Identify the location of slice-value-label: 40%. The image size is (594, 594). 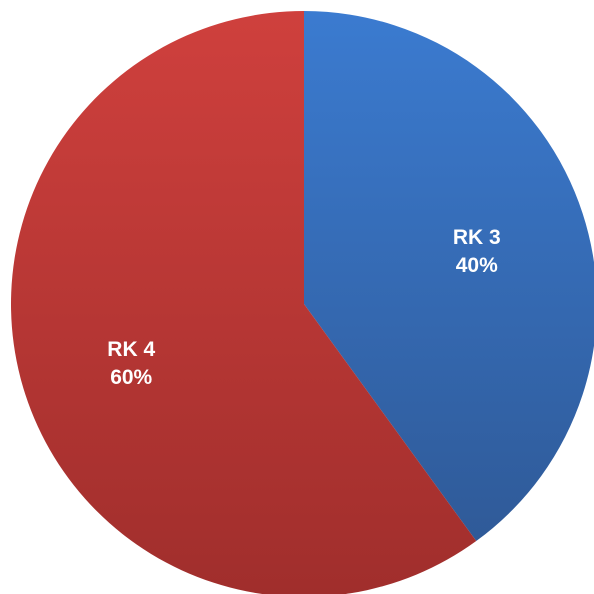
(477, 265).